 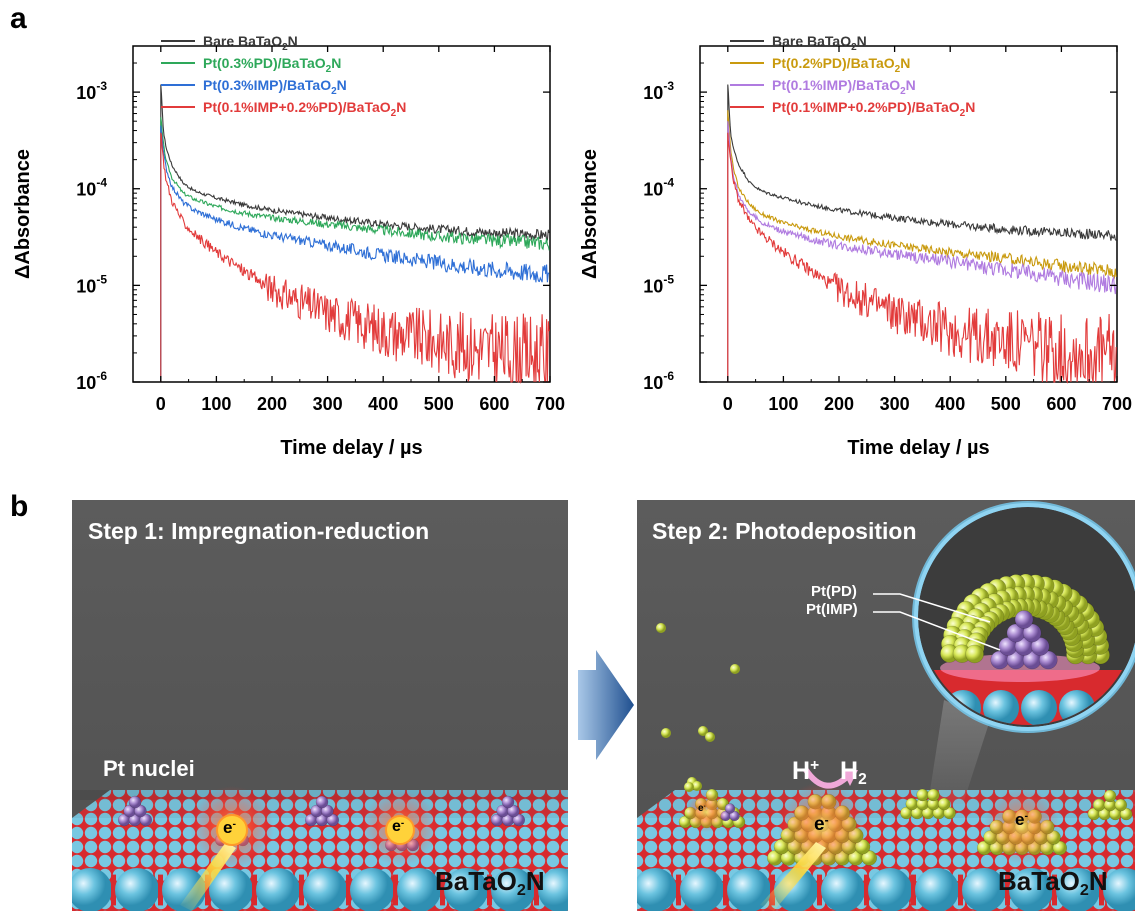 I want to click on step2-electron-2: e-, so click(x=1021, y=820).